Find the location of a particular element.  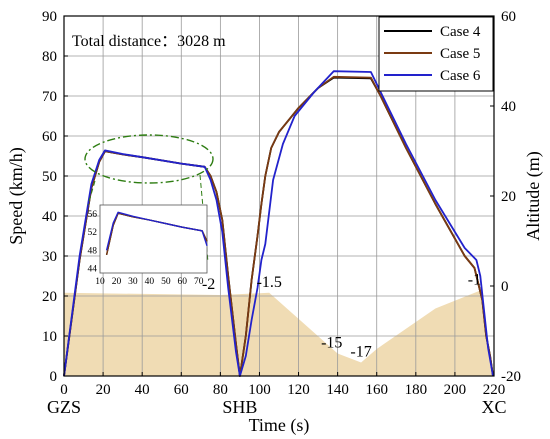

y2-tick-label: 0 is located at coordinates (505, 287).